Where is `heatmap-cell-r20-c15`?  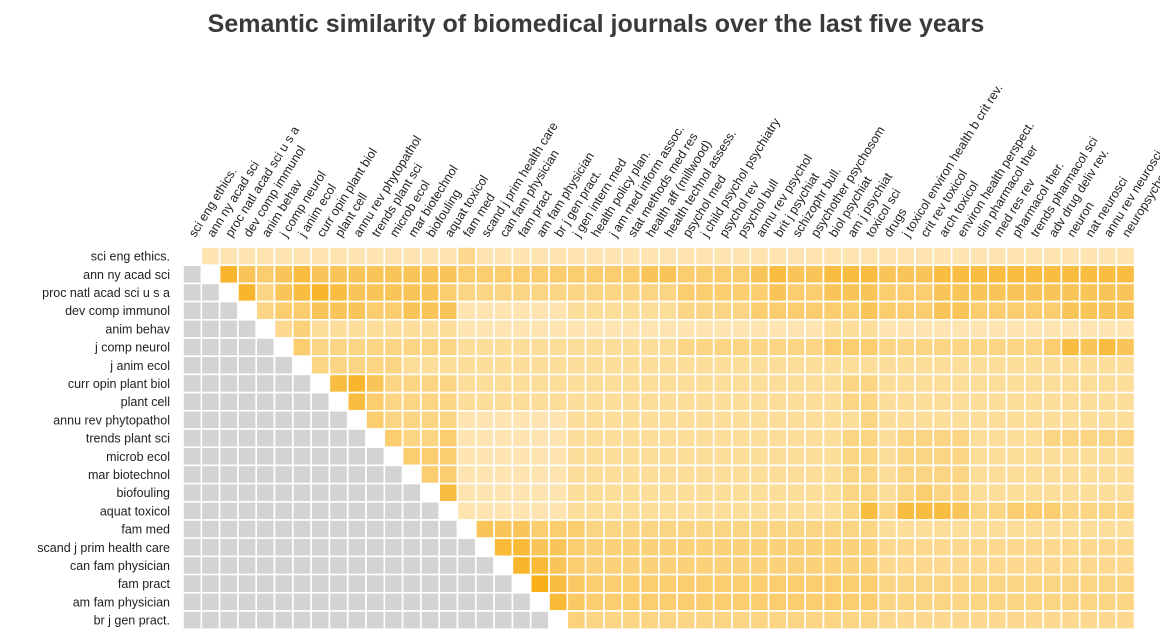
heatmap-cell-r20-c15 is located at coordinates (466, 620).